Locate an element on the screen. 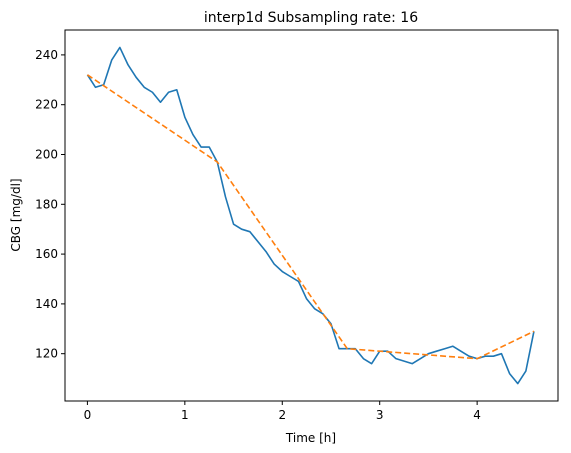 The width and height of the screenshot is (571, 453). x-tick-label: 1 is located at coordinates (185, 415).